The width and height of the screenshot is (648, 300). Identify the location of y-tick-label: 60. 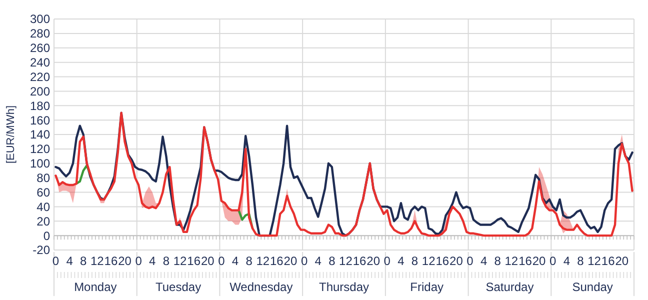
(43, 192).